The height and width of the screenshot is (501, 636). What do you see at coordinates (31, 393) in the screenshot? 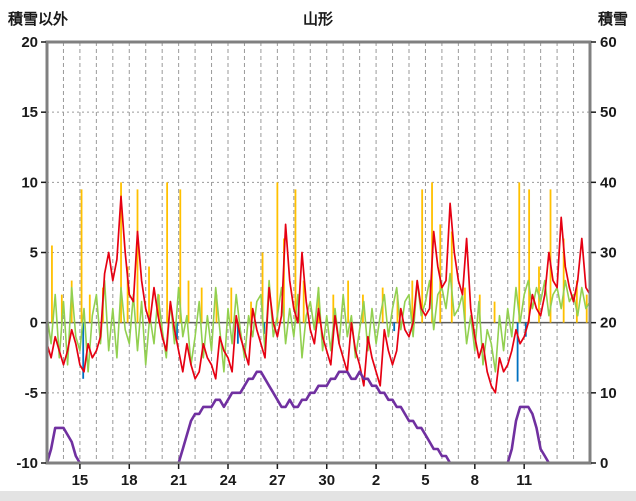
I see `axis-tick-label: -5` at bounding box center [31, 393].